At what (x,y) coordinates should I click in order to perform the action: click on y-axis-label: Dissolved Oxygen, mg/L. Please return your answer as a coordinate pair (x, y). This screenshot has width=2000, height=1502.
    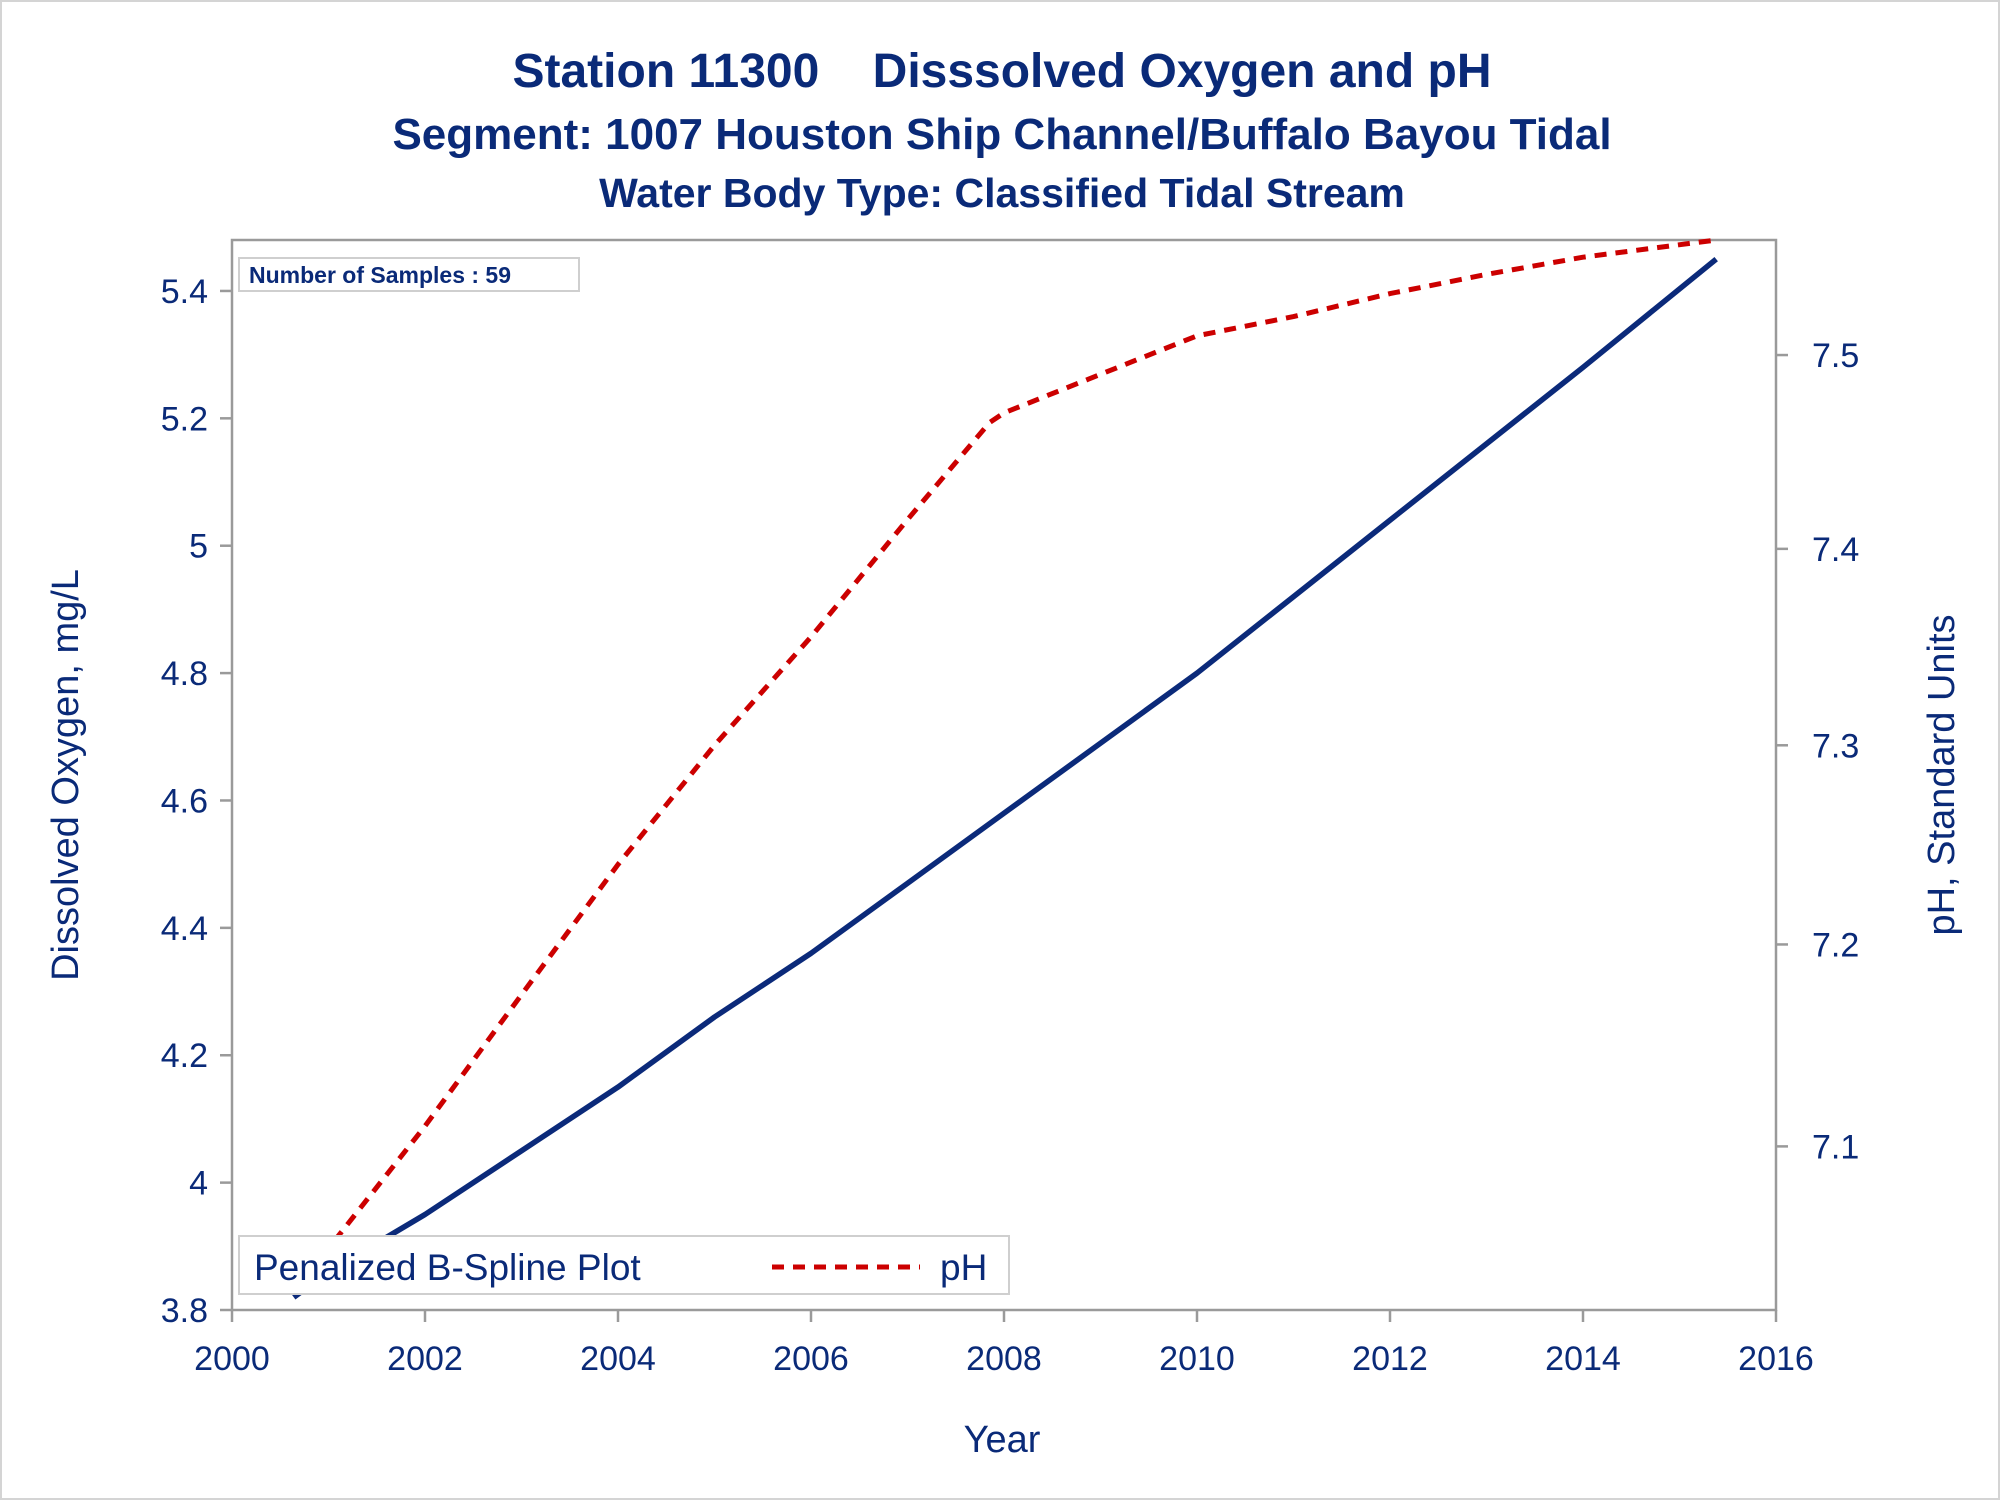
    Looking at the image, I should click on (66, 775).